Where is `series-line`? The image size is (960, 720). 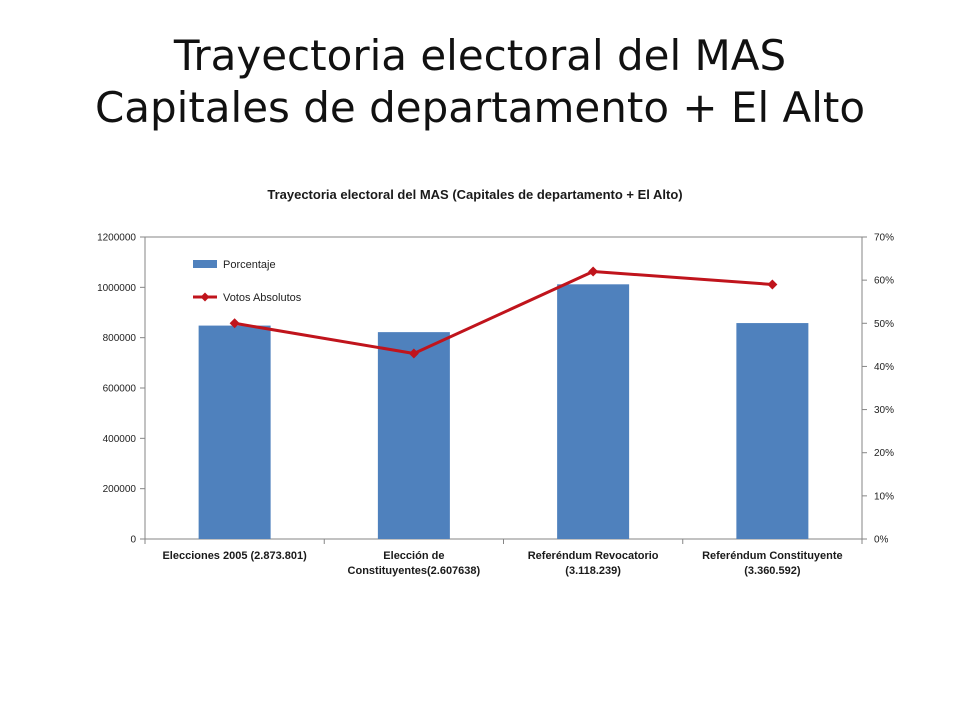
series-line is located at coordinates (503, 312).